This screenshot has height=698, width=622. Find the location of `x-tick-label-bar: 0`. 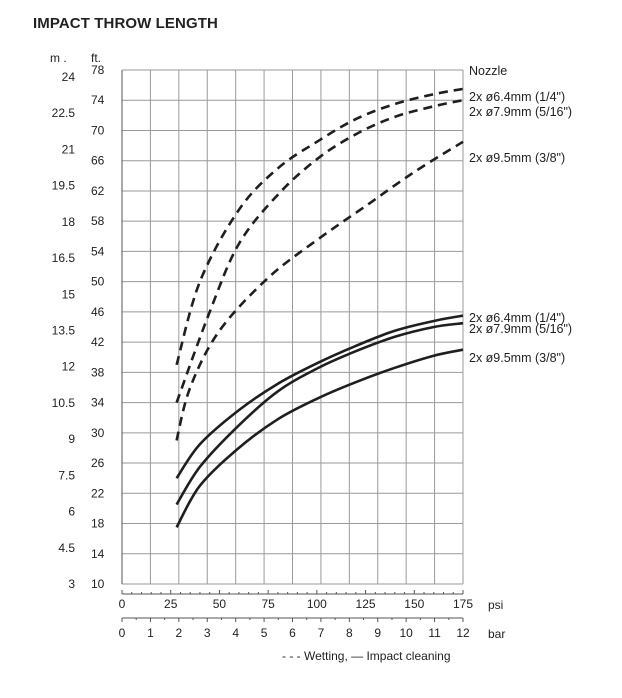

x-tick-label-bar: 0 is located at coordinates (122, 633).